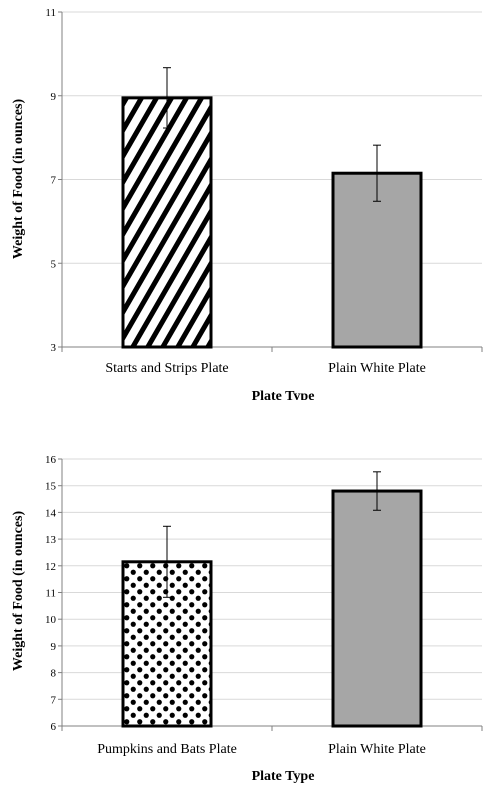 This screenshot has width=496, height=786. Describe the element at coordinates (51, 620) in the screenshot. I see `y-tick-label: 10` at that location.